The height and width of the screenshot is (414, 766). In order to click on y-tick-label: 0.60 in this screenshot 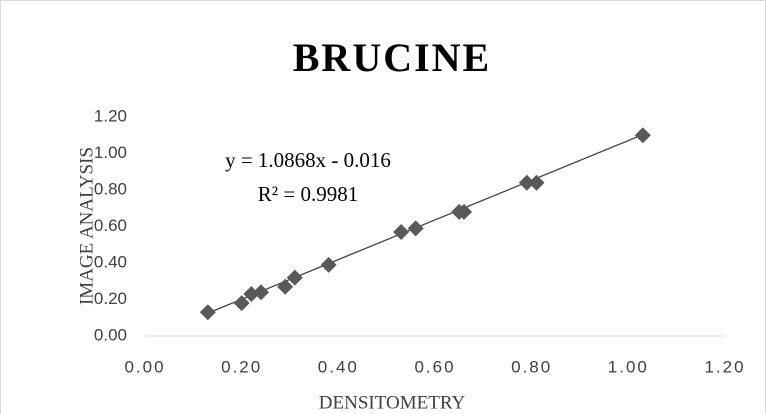, I will do `click(110, 225)`.